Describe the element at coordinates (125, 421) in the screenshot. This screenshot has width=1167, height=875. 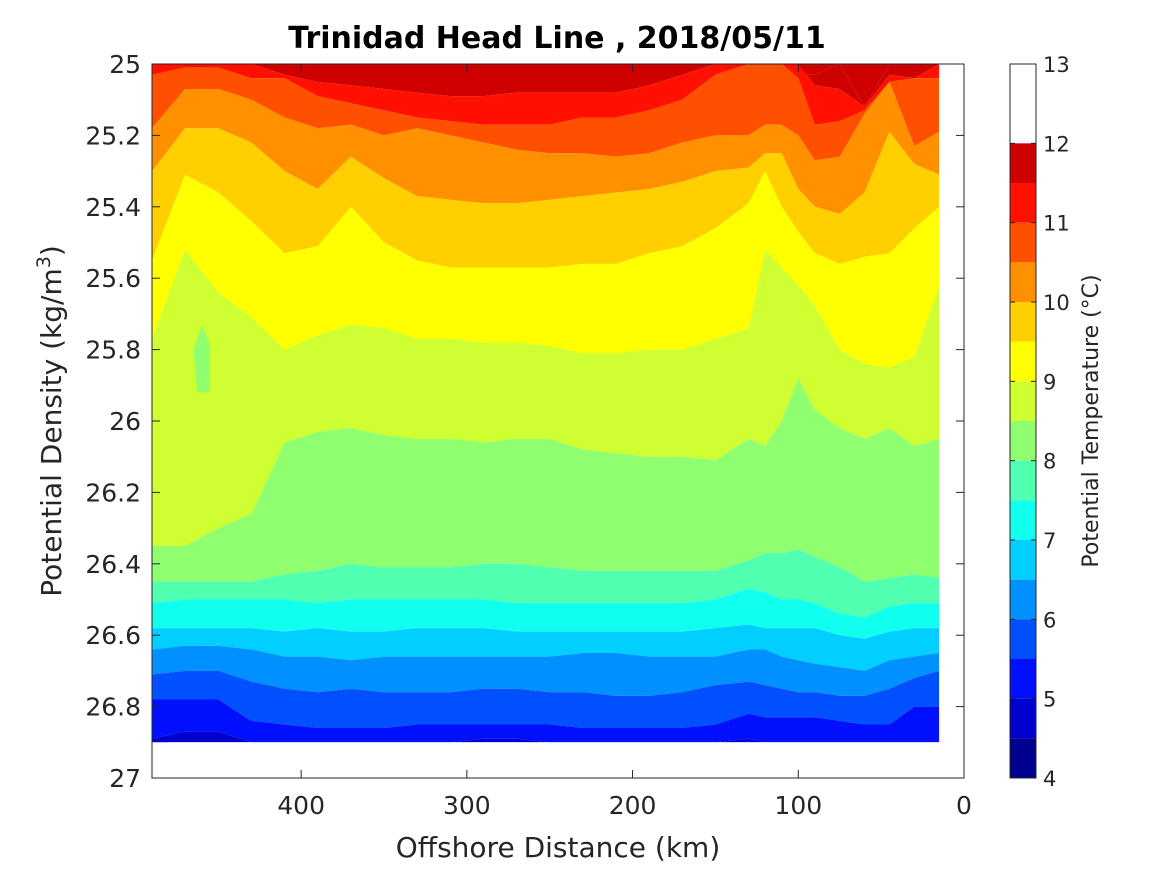
I see `y-tick-label: 26` at that location.